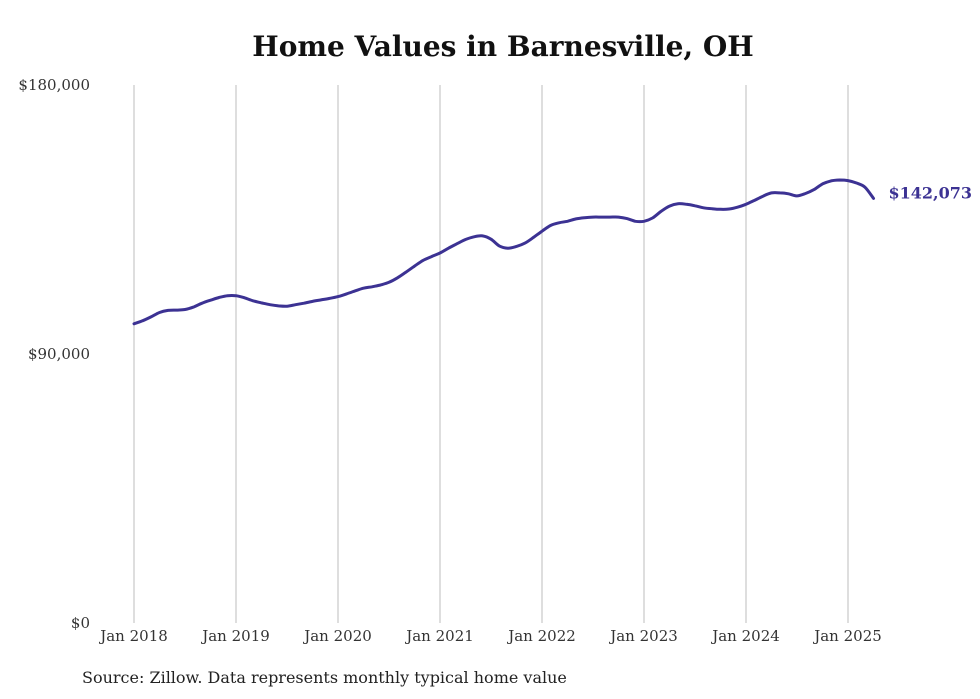 This screenshot has width=980, height=699. I want to click on y-tick-label: $90,000, so click(59, 354).